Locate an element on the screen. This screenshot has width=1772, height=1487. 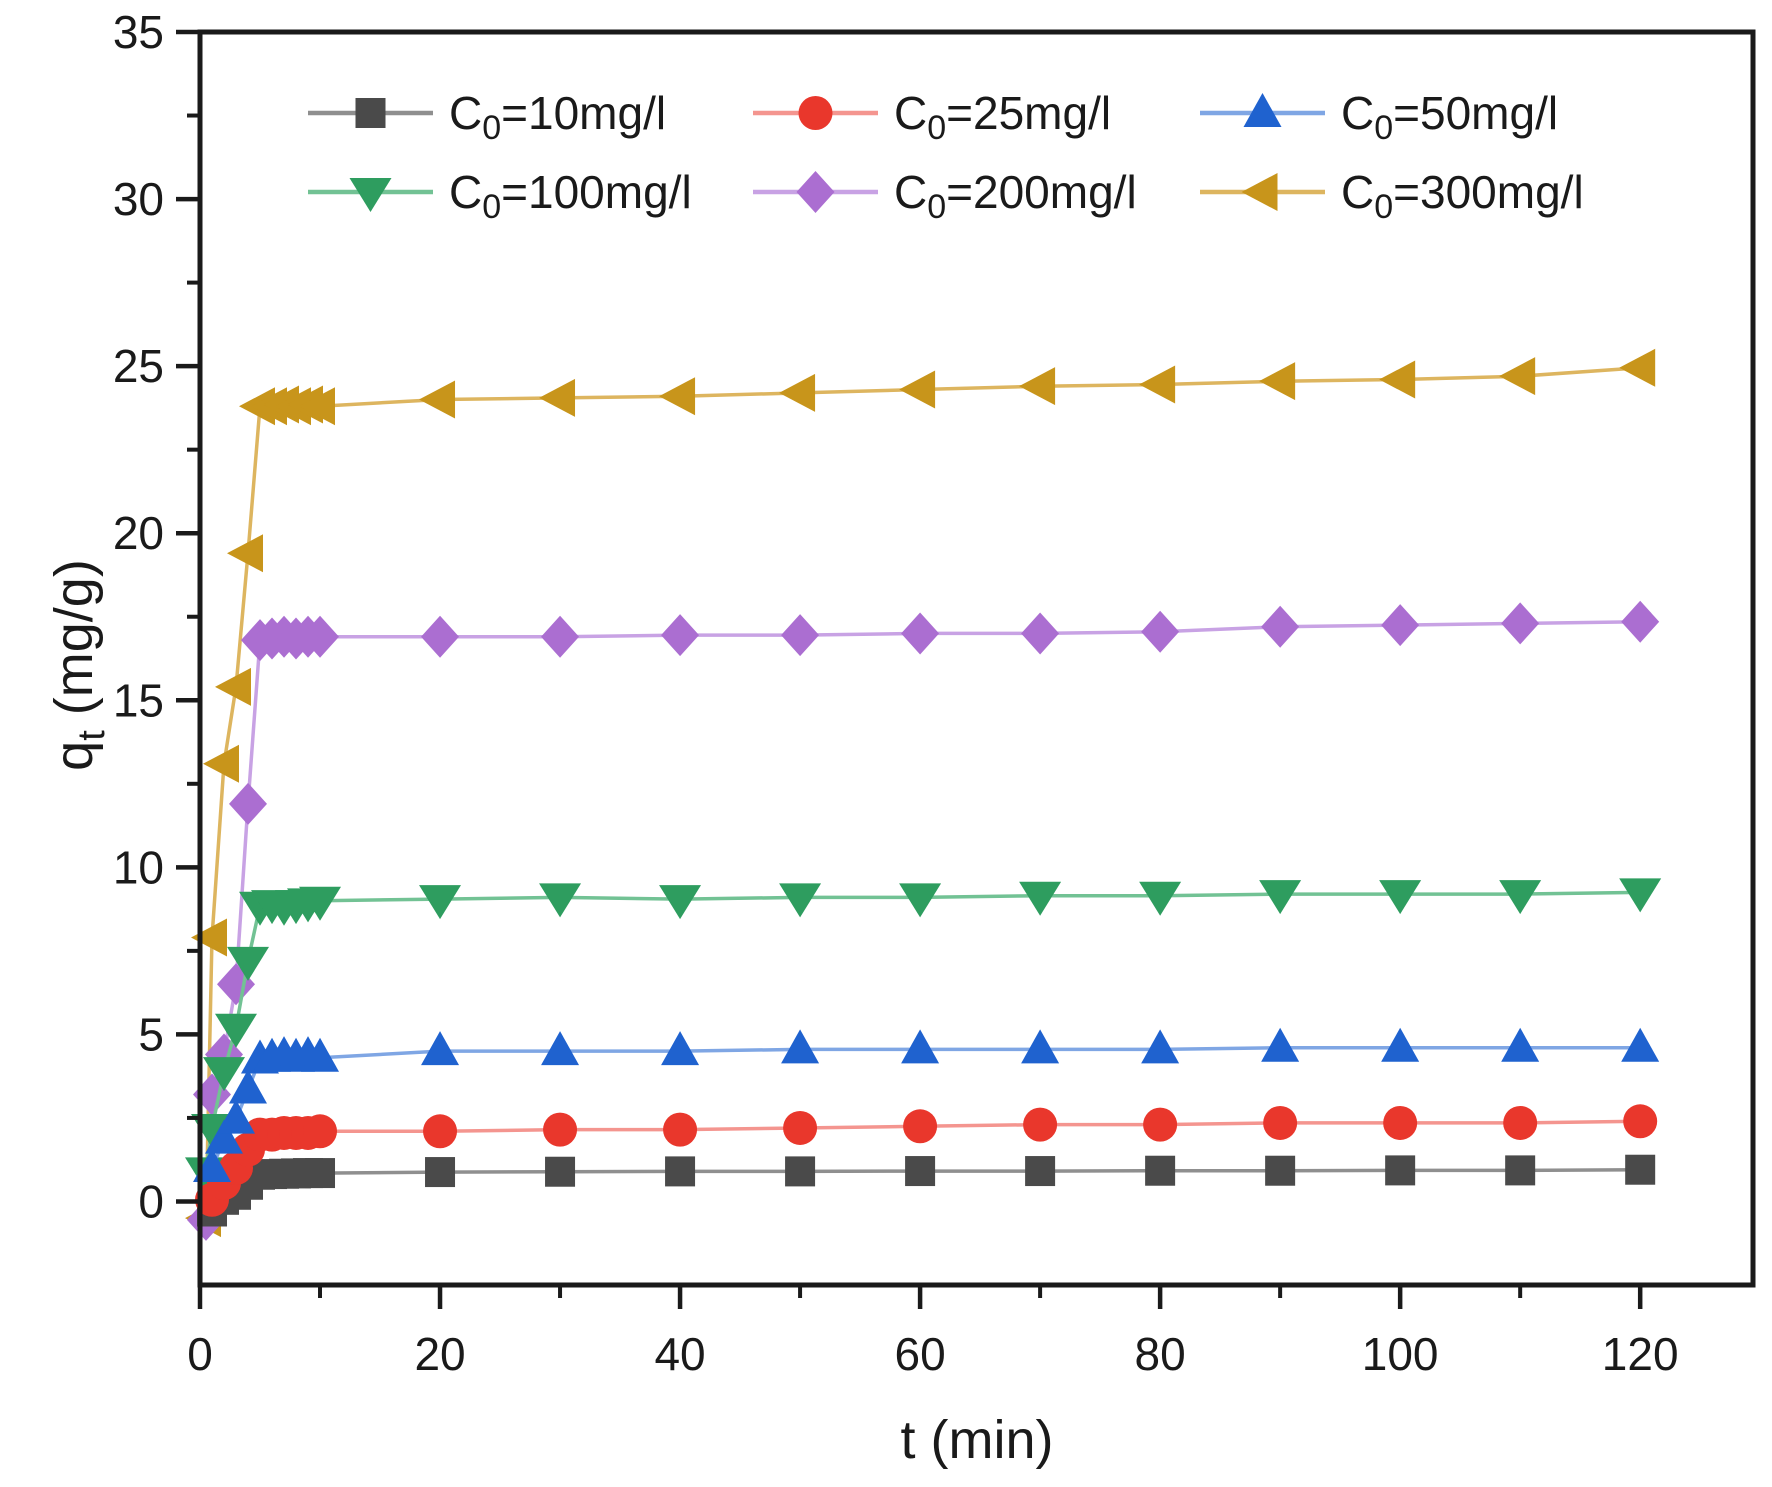
legend-entry-c0-200: C0=200mg/l is located at coordinates (945, 196).